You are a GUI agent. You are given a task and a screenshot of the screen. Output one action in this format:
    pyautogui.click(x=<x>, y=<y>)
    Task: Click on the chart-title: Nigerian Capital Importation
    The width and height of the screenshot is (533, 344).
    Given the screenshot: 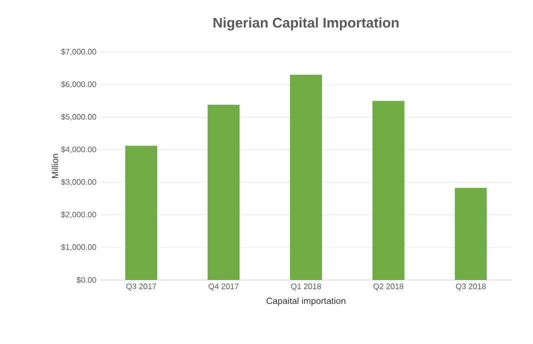 What is the action you would take?
    pyautogui.click(x=306, y=23)
    